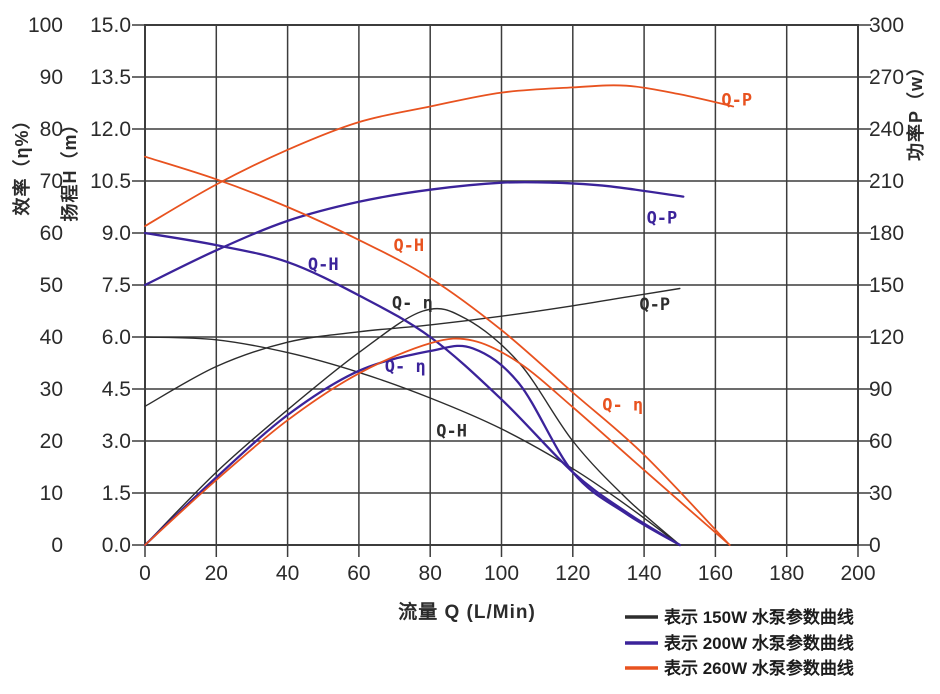  What do you see at coordinates (110, 25) in the screenshot?
I see `head-axis-tick-label: 15.0` at bounding box center [110, 25].